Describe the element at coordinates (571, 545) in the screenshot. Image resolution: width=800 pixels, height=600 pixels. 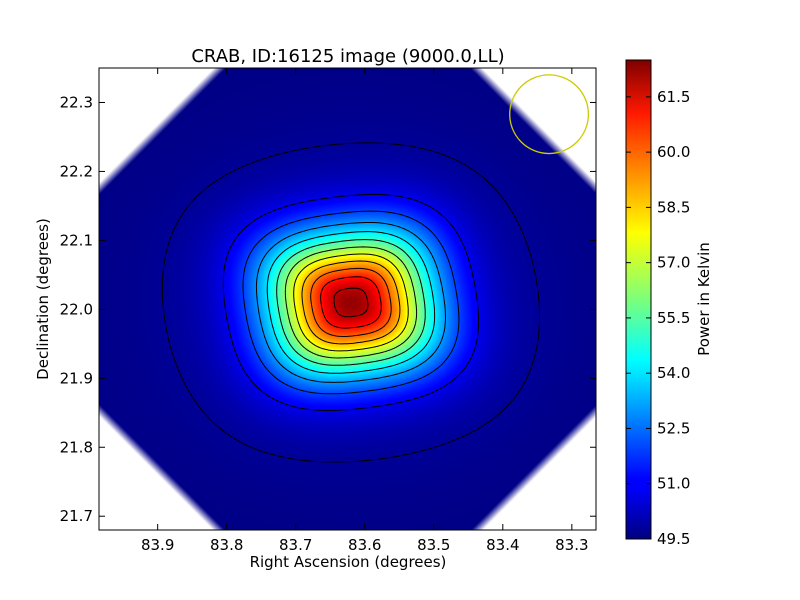
I see `x-tick-label: 83.3` at that location.